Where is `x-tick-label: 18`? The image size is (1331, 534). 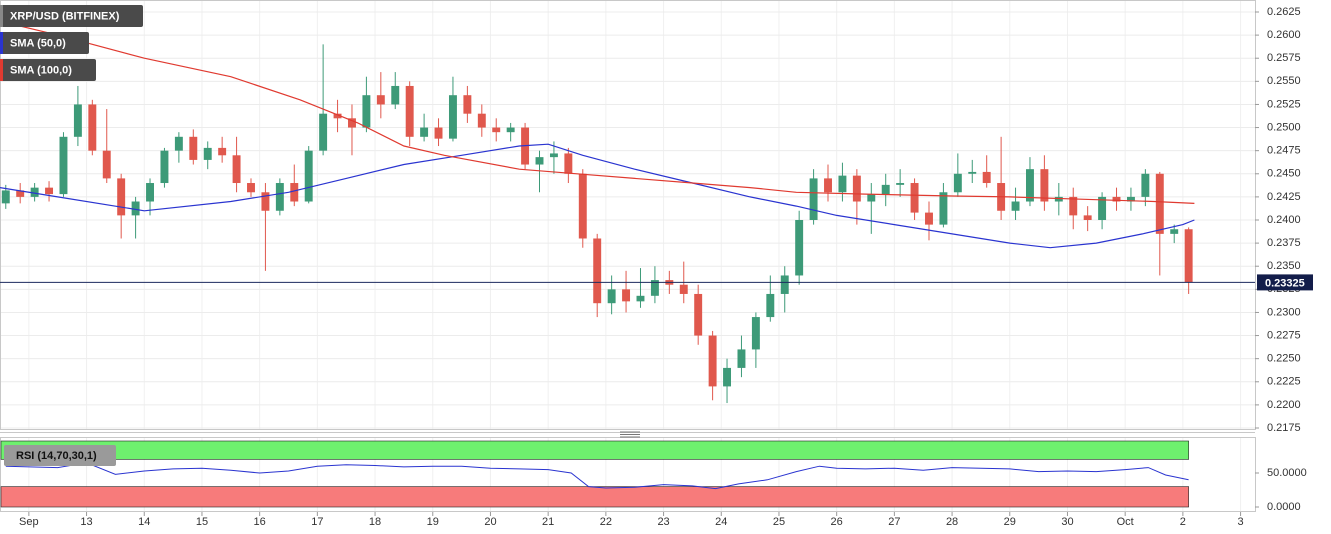
x-tick-label: 18 is located at coordinates (375, 522).